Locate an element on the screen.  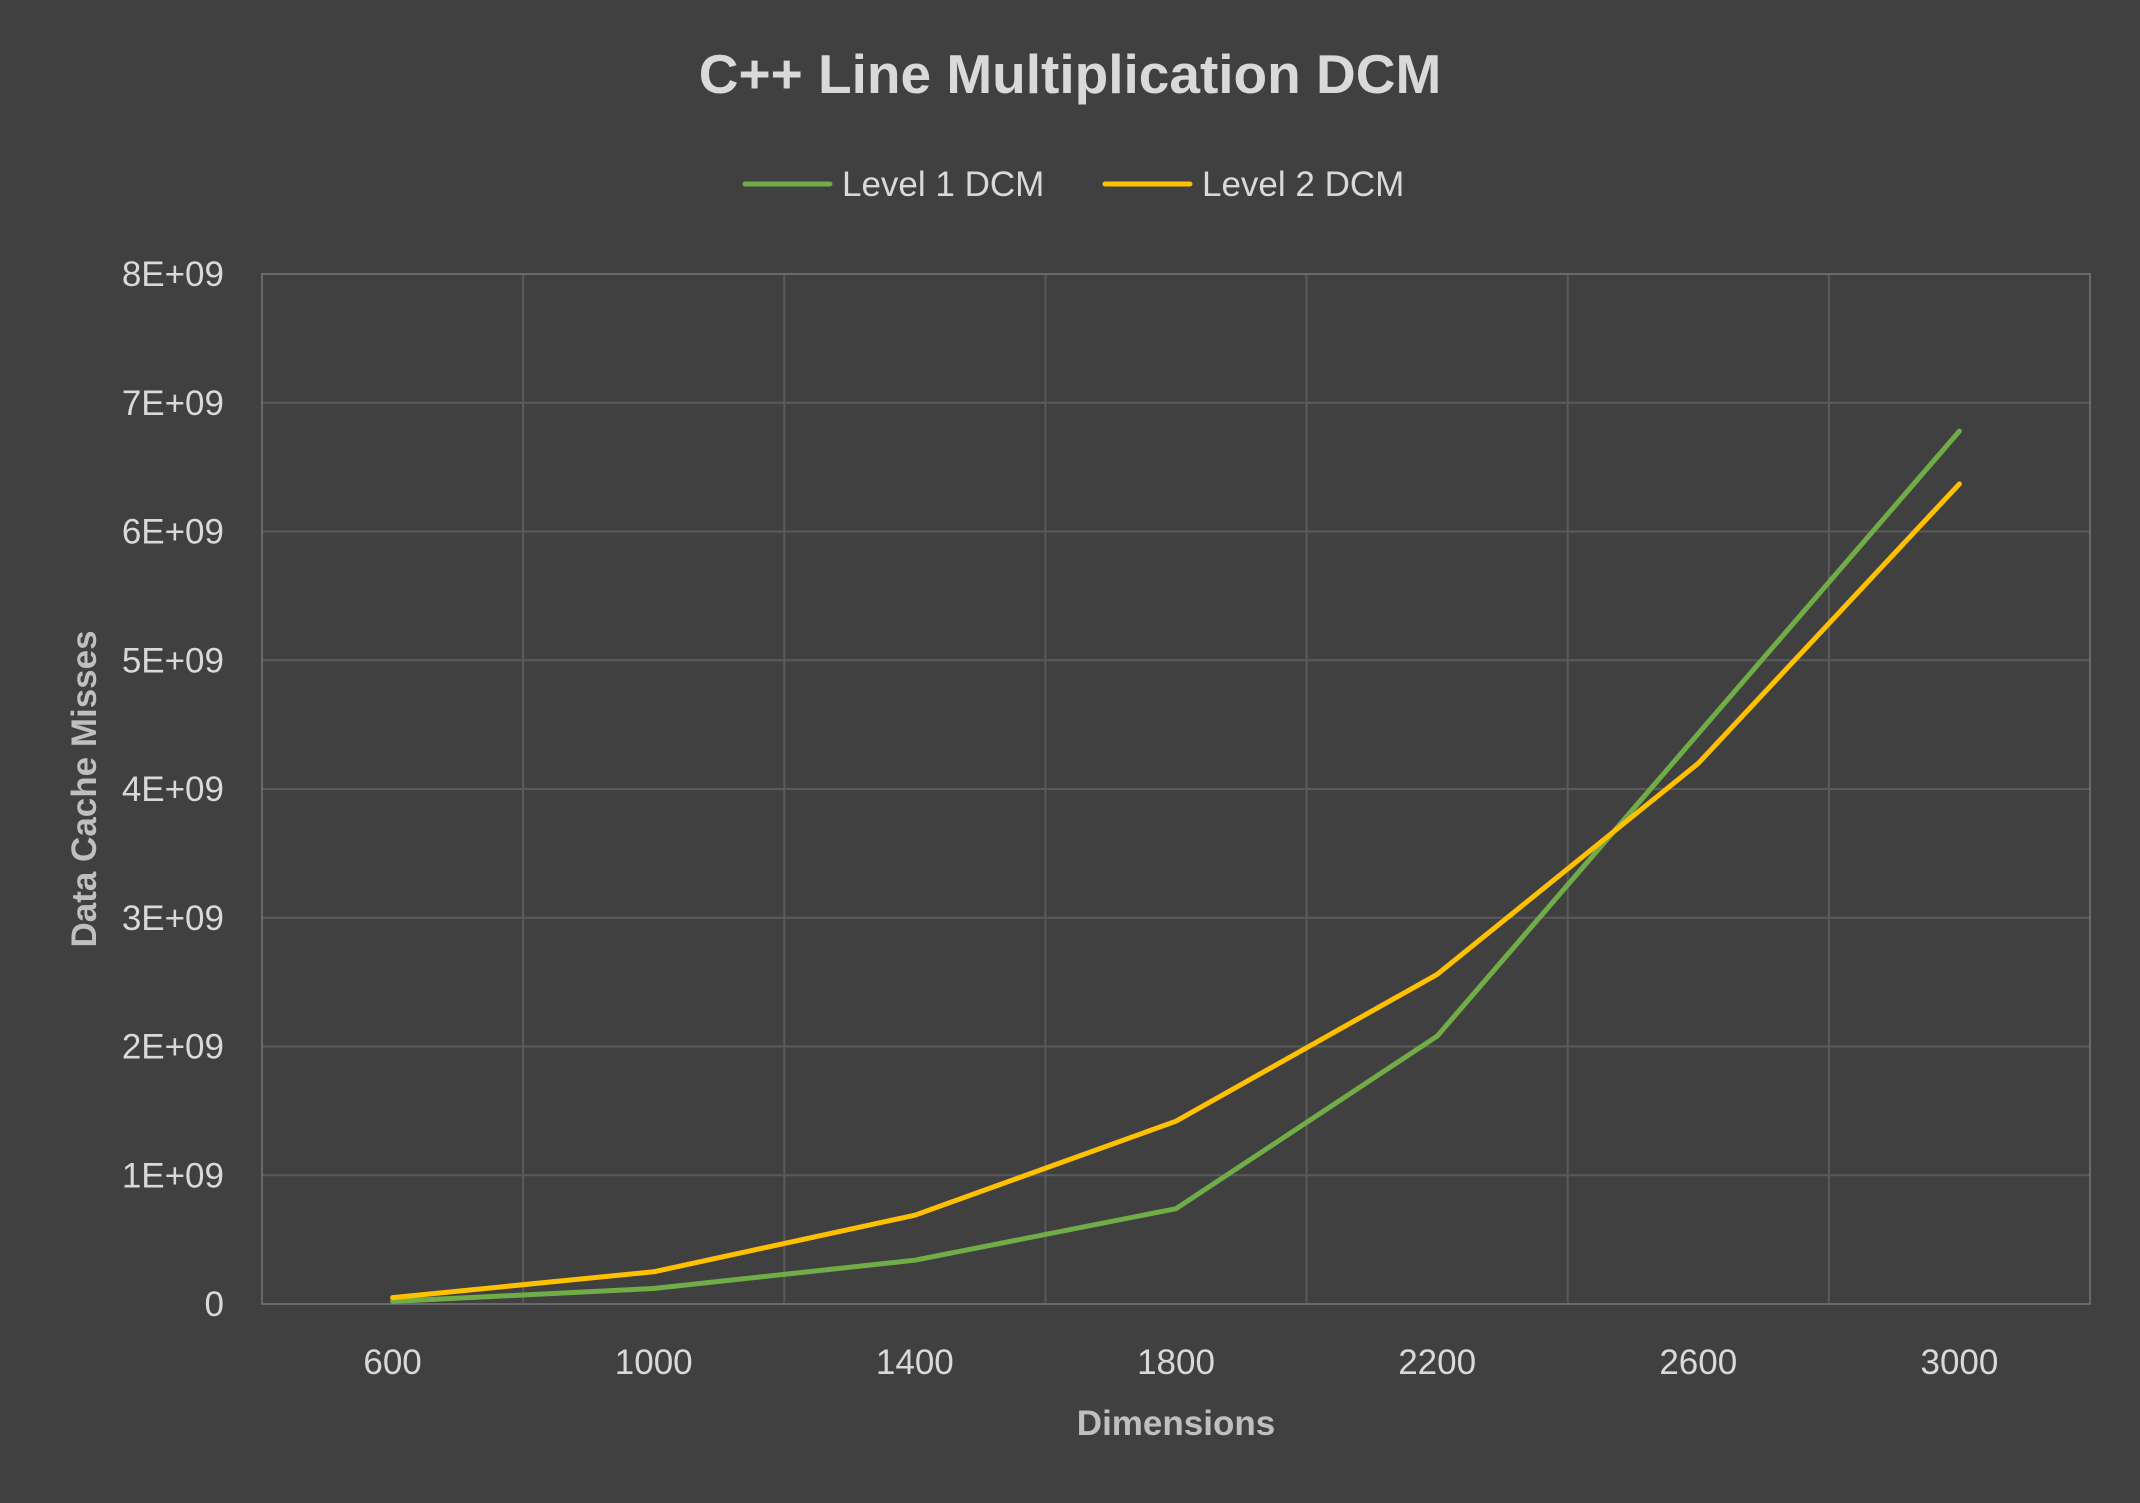
y-tick-label: 4E+09 is located at coordinates (173, 789).